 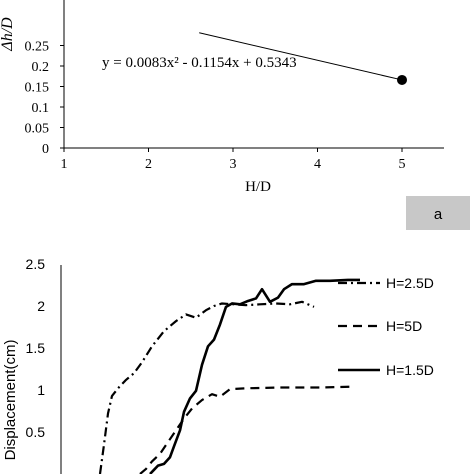 I want to click on data-points, so click(x=402, y=79).